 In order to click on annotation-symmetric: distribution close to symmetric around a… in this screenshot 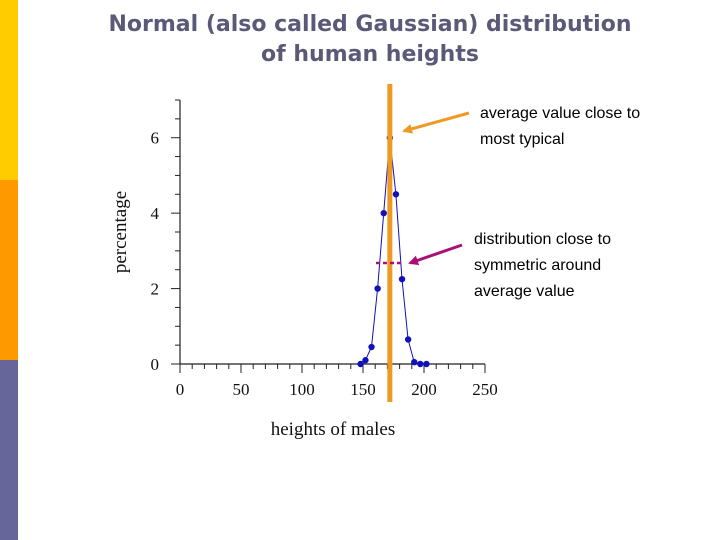, I will do `click(542, 266)`.